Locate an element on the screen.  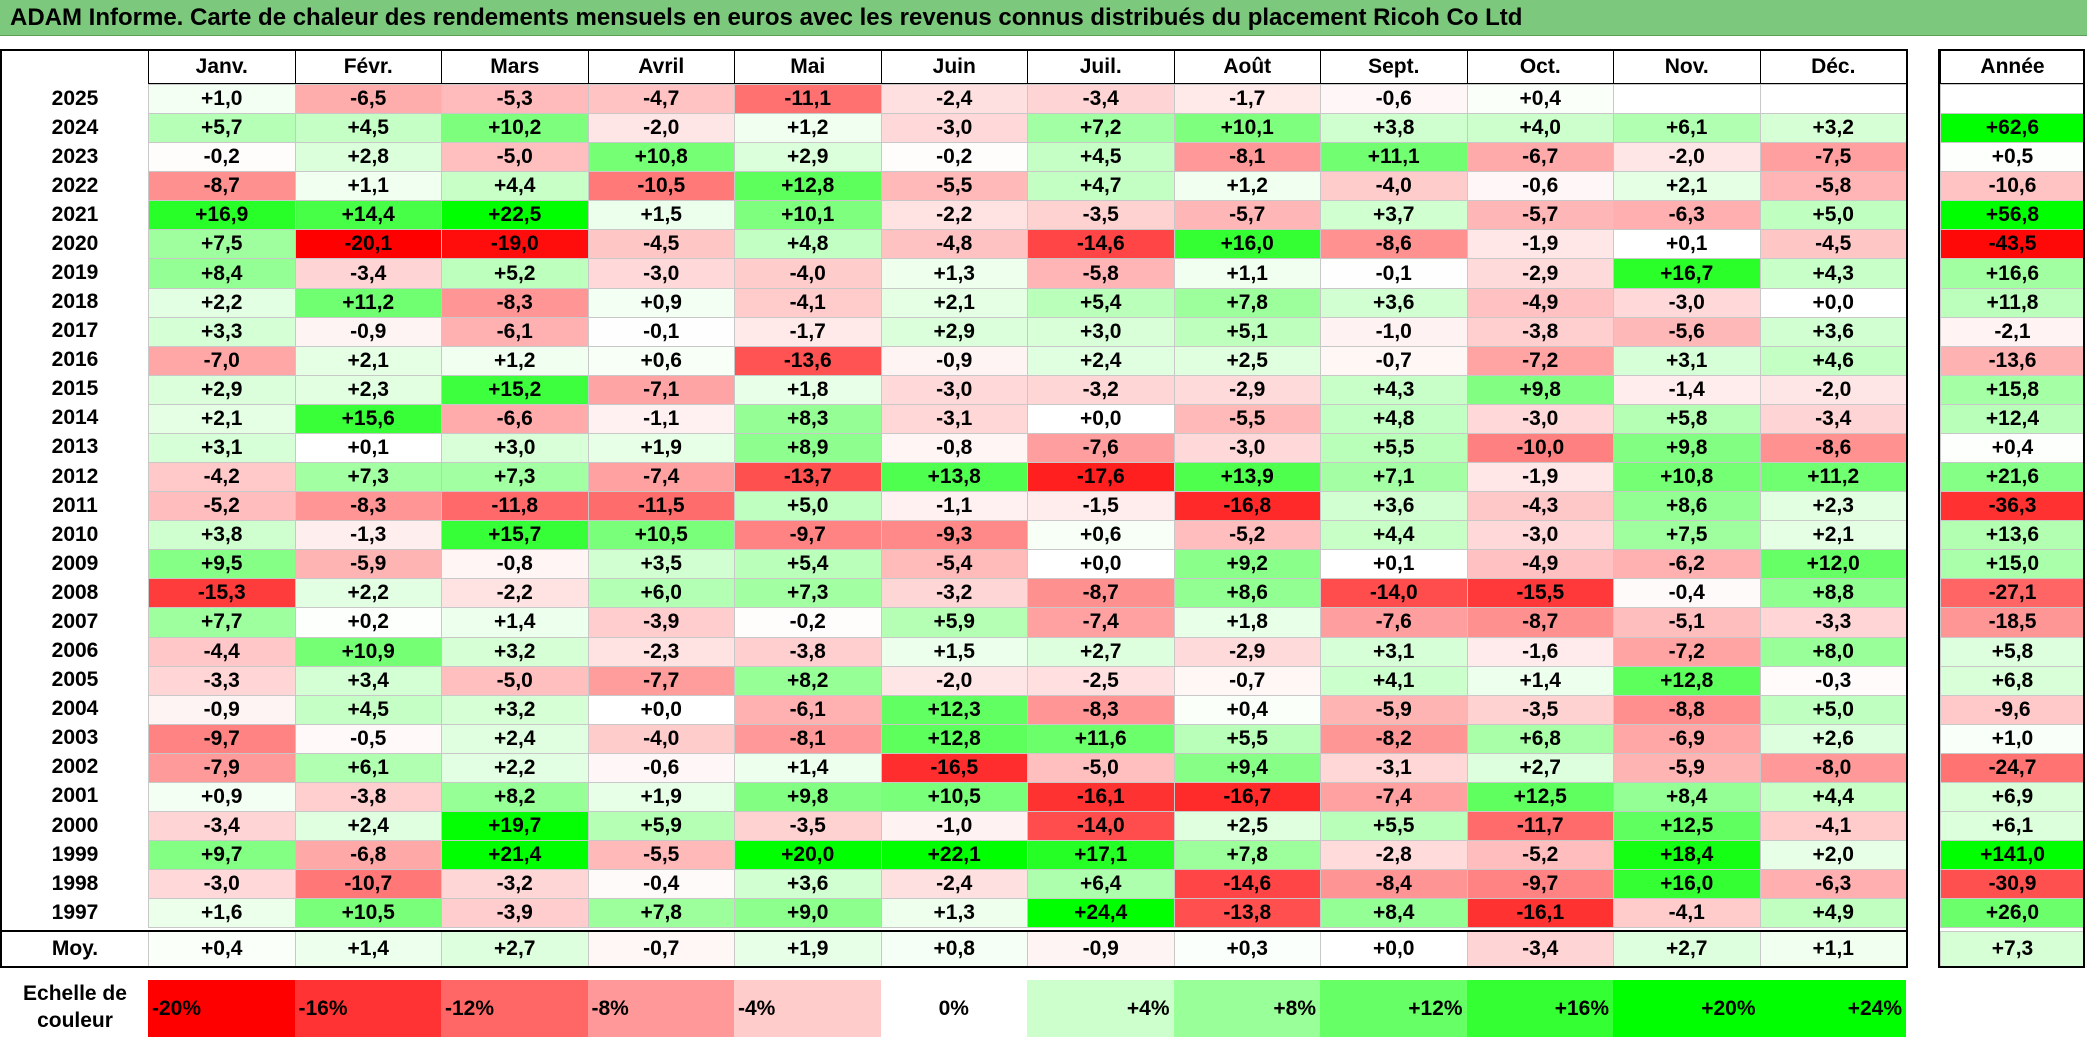
heatmap-cell: +10,8 is located at coordinates (661, 157).